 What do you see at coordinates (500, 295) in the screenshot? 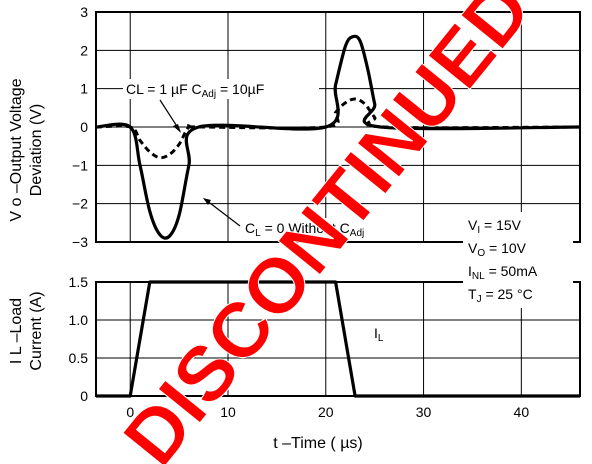
I see `condition-tj: TJ = 25 °C` at bounding box center [500, 295].